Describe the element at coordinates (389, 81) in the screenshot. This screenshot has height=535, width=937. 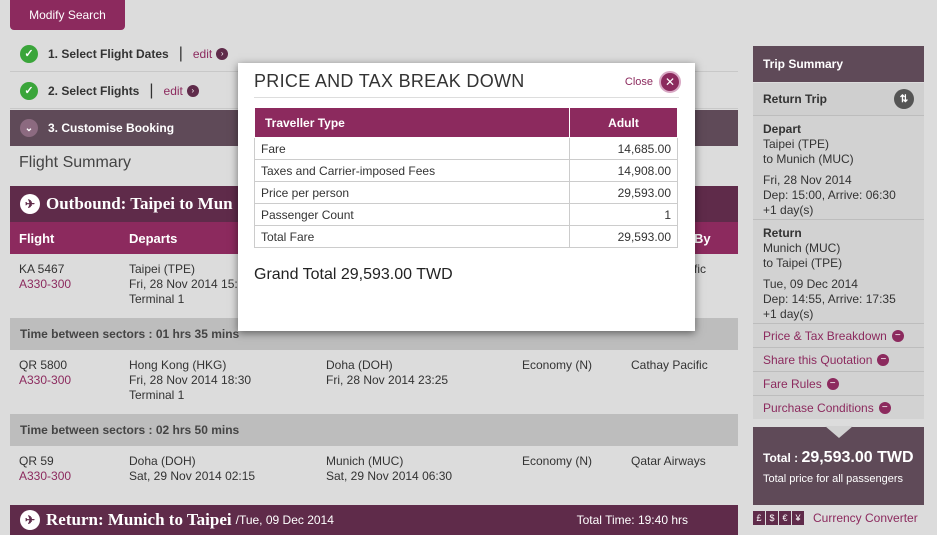
I see `modal-title: PRICE AND TAX BREAK DOWN` at that location.